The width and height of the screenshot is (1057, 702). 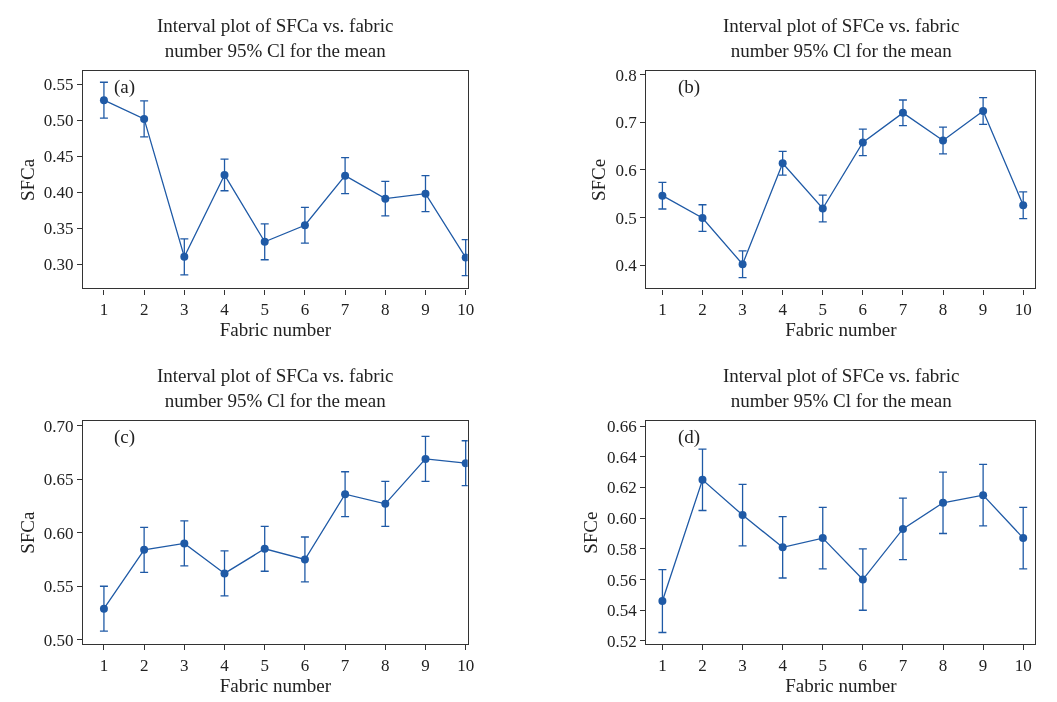 What do you see at coordinates (626, 170) in the screenshot?
I see `y-tick-label: 0.6` at bounding box center [626, 170].